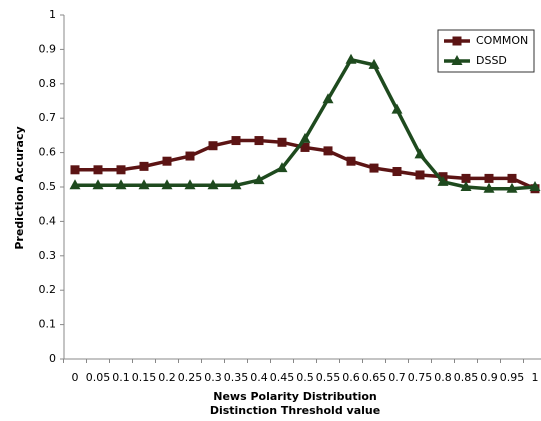 Image resolution: width=541 pixels, height=421 pixels. Describe the element at coordinates (48, 83) in the screenshot. I see `y-tick-label: 0.8` at that location.